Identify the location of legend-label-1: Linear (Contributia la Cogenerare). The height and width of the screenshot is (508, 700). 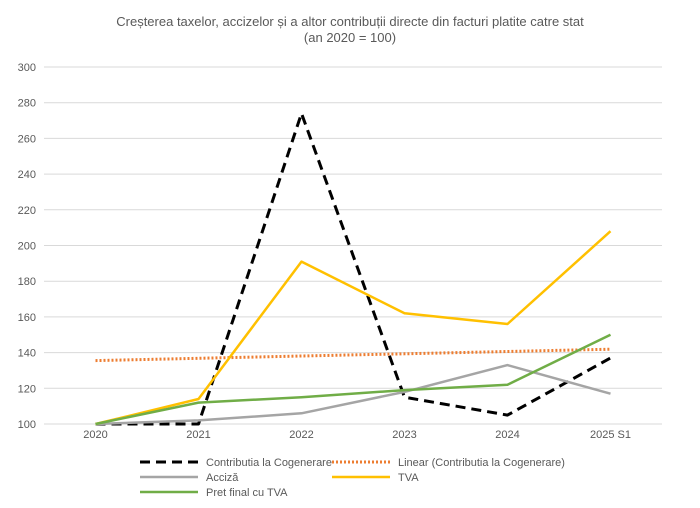
(481, 463).